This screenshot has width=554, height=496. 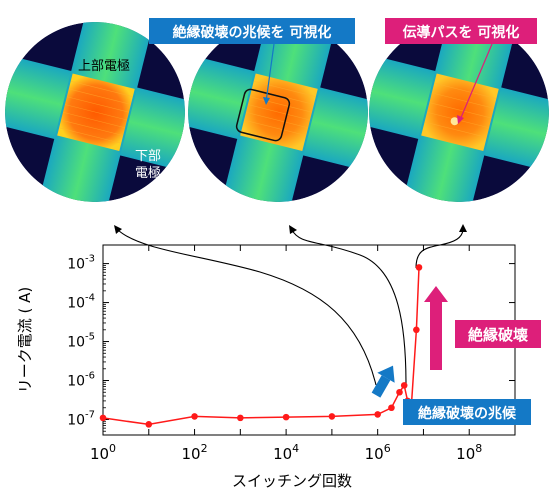 I want to click on x-tick-label: 10⁸, so click(x=469, y=452).